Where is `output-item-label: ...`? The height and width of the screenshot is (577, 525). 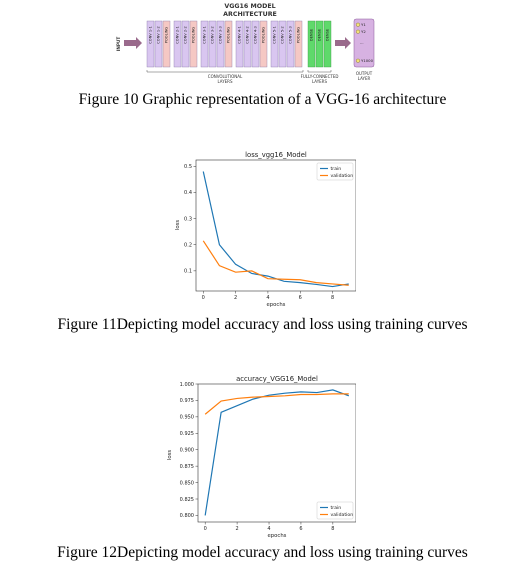
output-item-label: ... is located at coordinates (362, 42).